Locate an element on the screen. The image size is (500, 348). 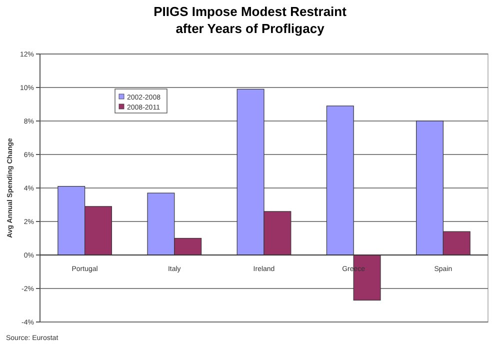
chart-title: PIIGS Impose Modest Restraint after Years of Profligacy is located at coordinates (251, 20).